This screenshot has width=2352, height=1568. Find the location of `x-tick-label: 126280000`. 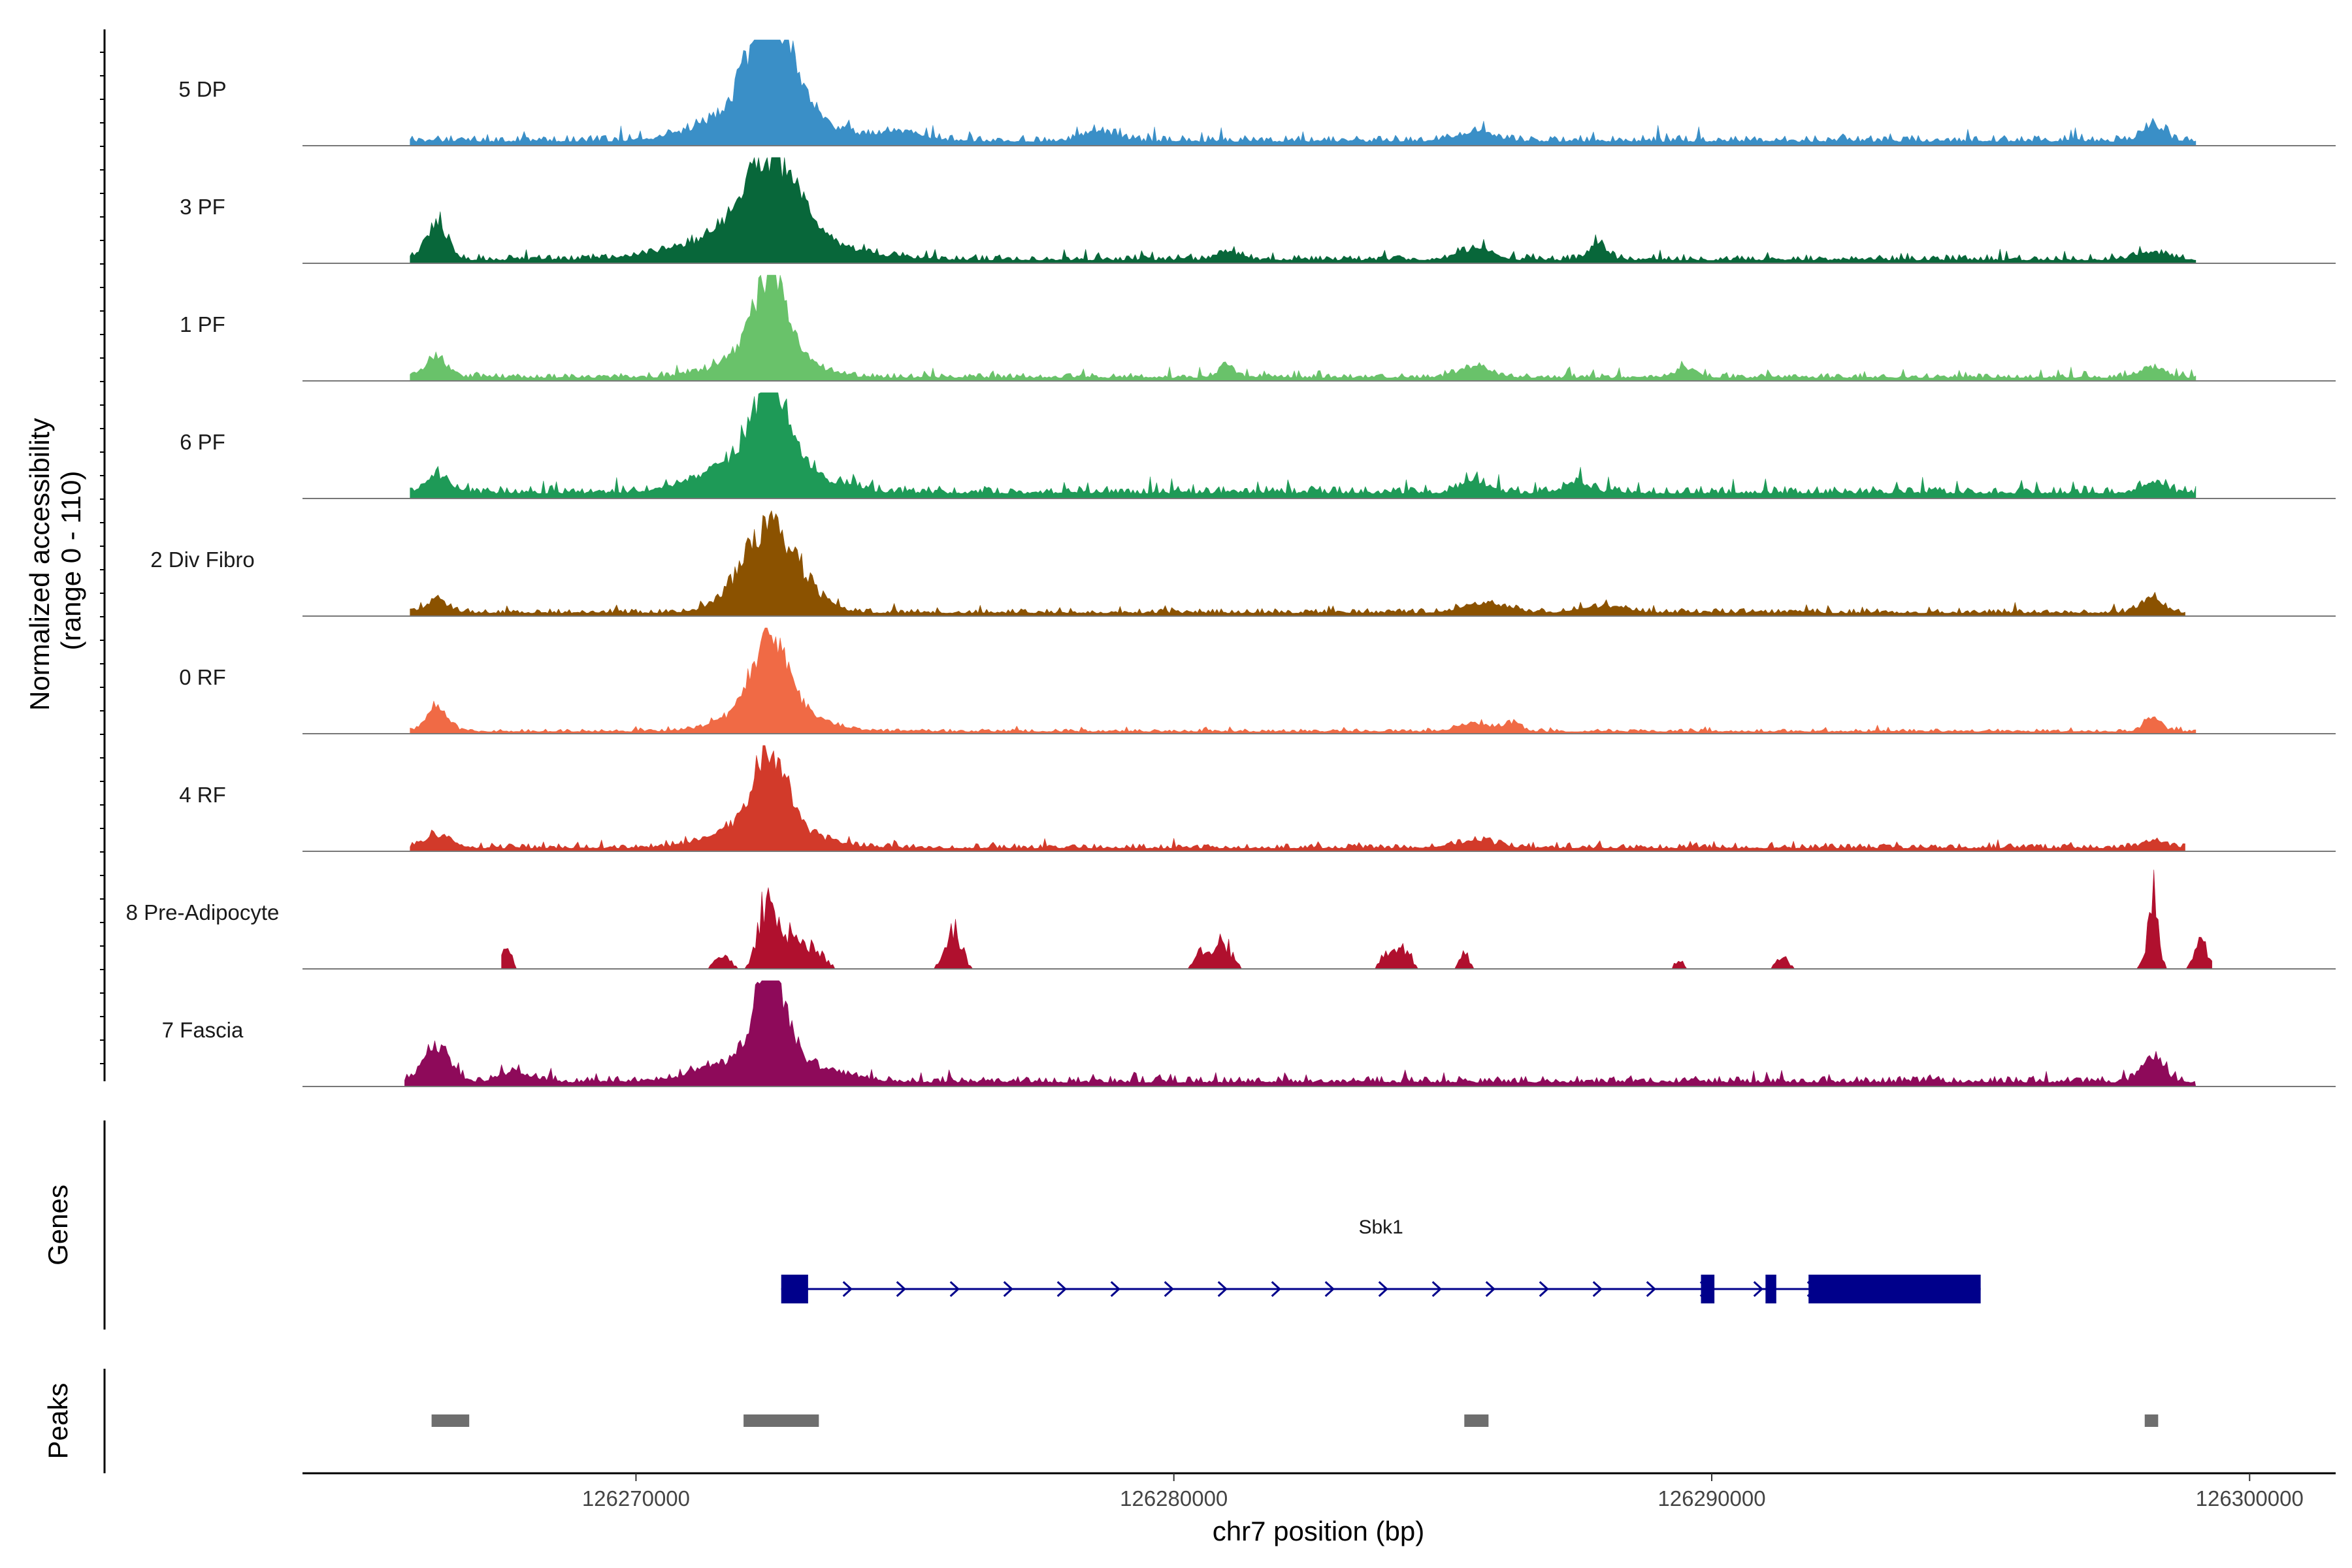

x-tick-label: 126280000 is located at coordinates (1174, 1498).